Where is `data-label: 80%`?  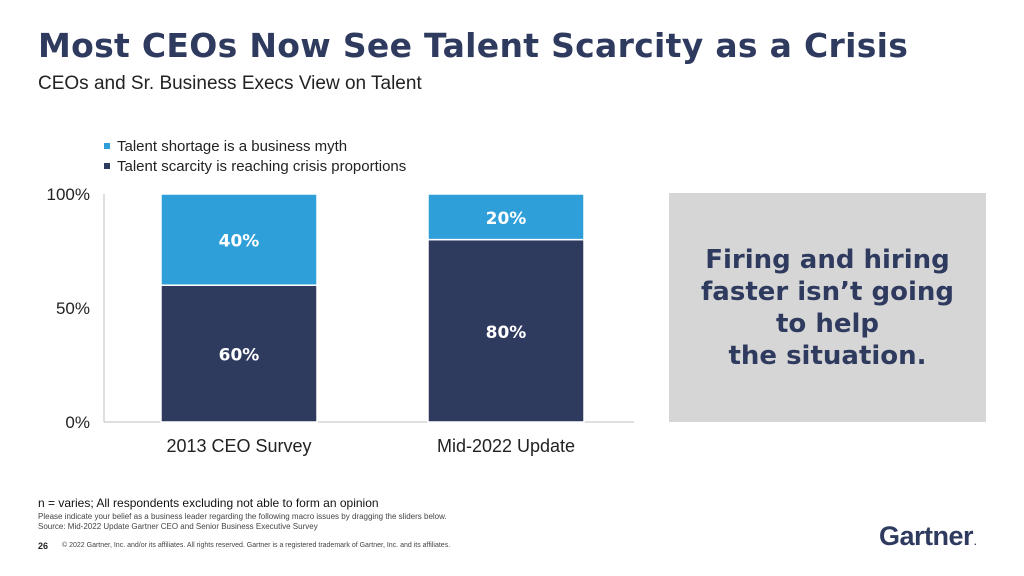 data-label: 80% is located at coordinates (506, 333).